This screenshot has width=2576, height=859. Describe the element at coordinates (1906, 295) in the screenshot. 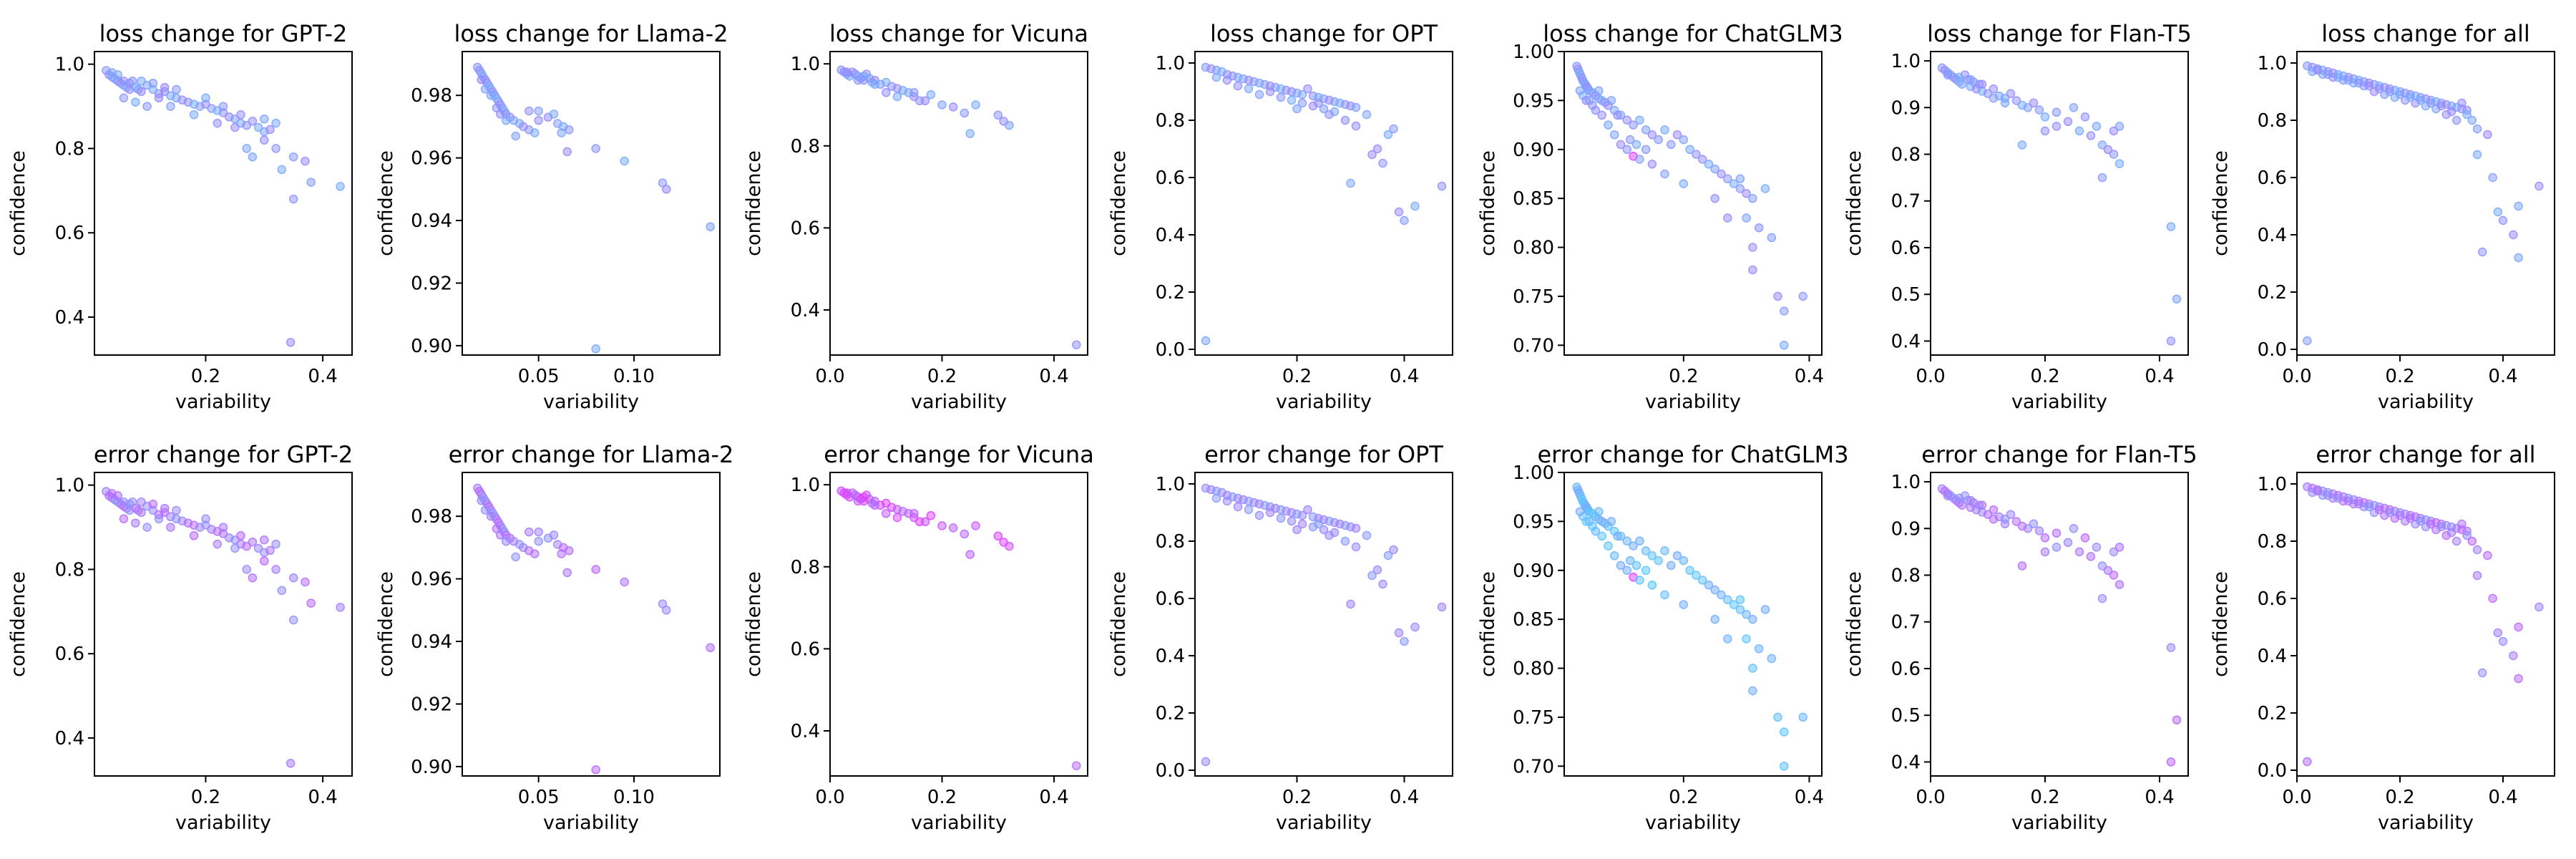

I see `y-tick-label: 0.5` at that location.